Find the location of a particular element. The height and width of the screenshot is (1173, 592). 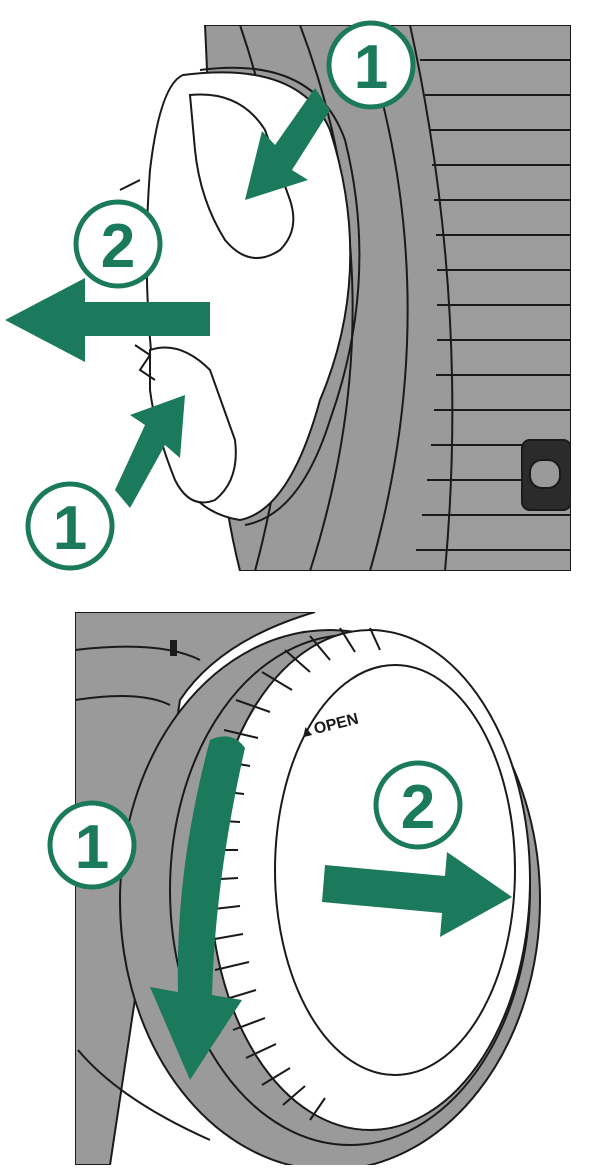

pinch-arrow-bottom is located at coordinates (150, 451).